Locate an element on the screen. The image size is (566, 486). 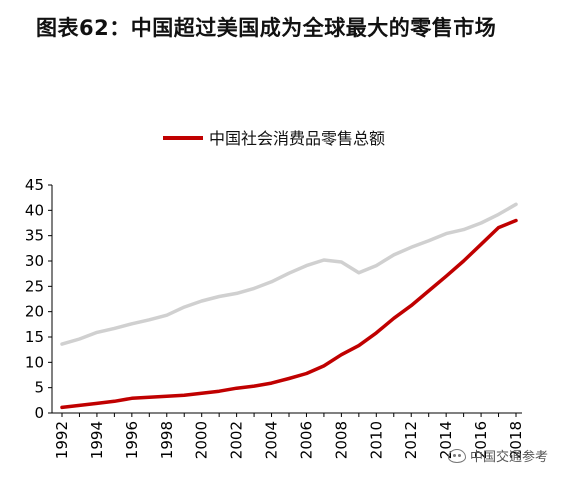
x-tick-label: 2004 is located at coordinates (272, 440).